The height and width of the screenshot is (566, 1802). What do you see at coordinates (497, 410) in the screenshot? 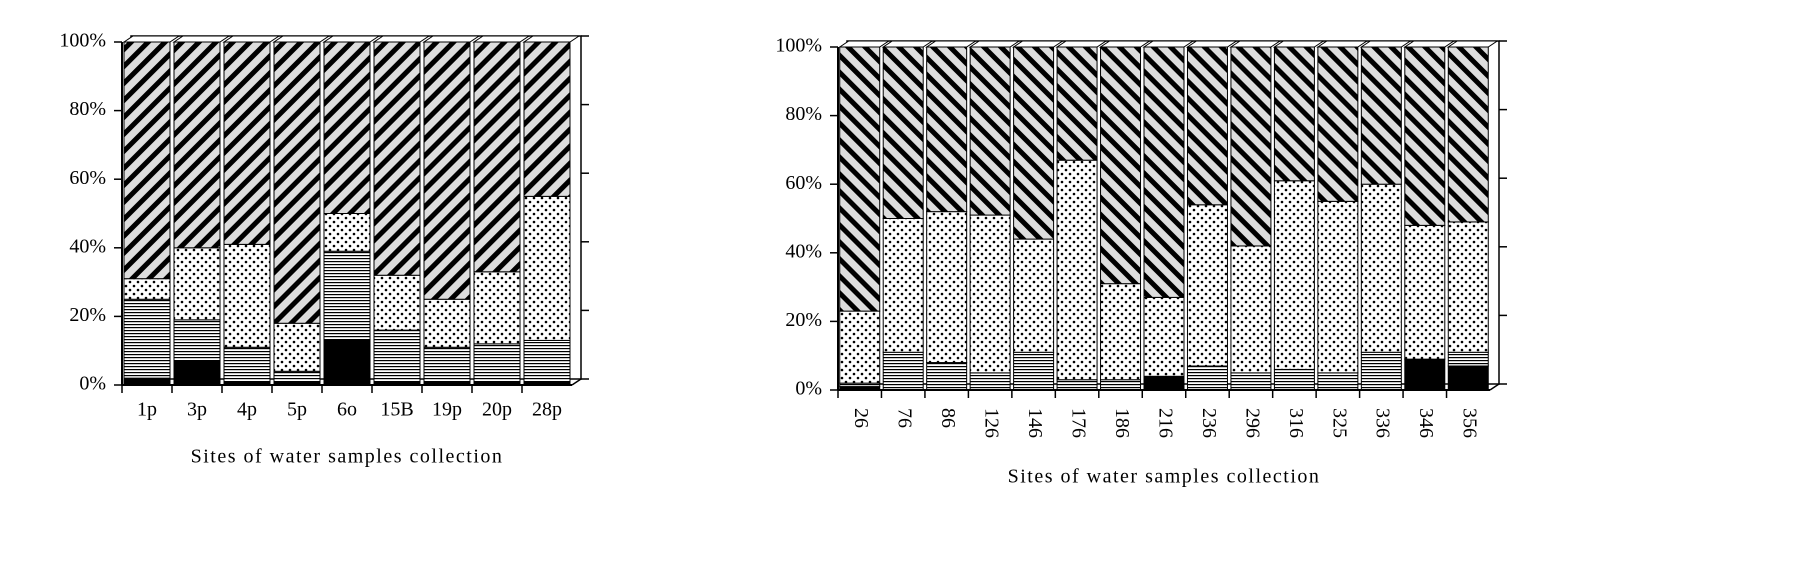
I see `x-tick-label: 20p` at bounding box center [497, 410].